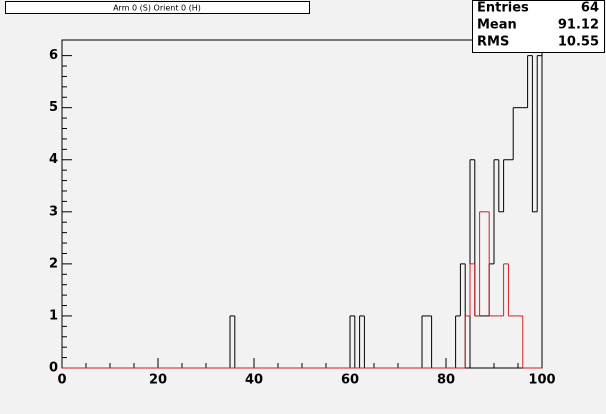 This screenshot has width=606, height=414. I want to click on x-tick-label: 0, so click(61, 380).